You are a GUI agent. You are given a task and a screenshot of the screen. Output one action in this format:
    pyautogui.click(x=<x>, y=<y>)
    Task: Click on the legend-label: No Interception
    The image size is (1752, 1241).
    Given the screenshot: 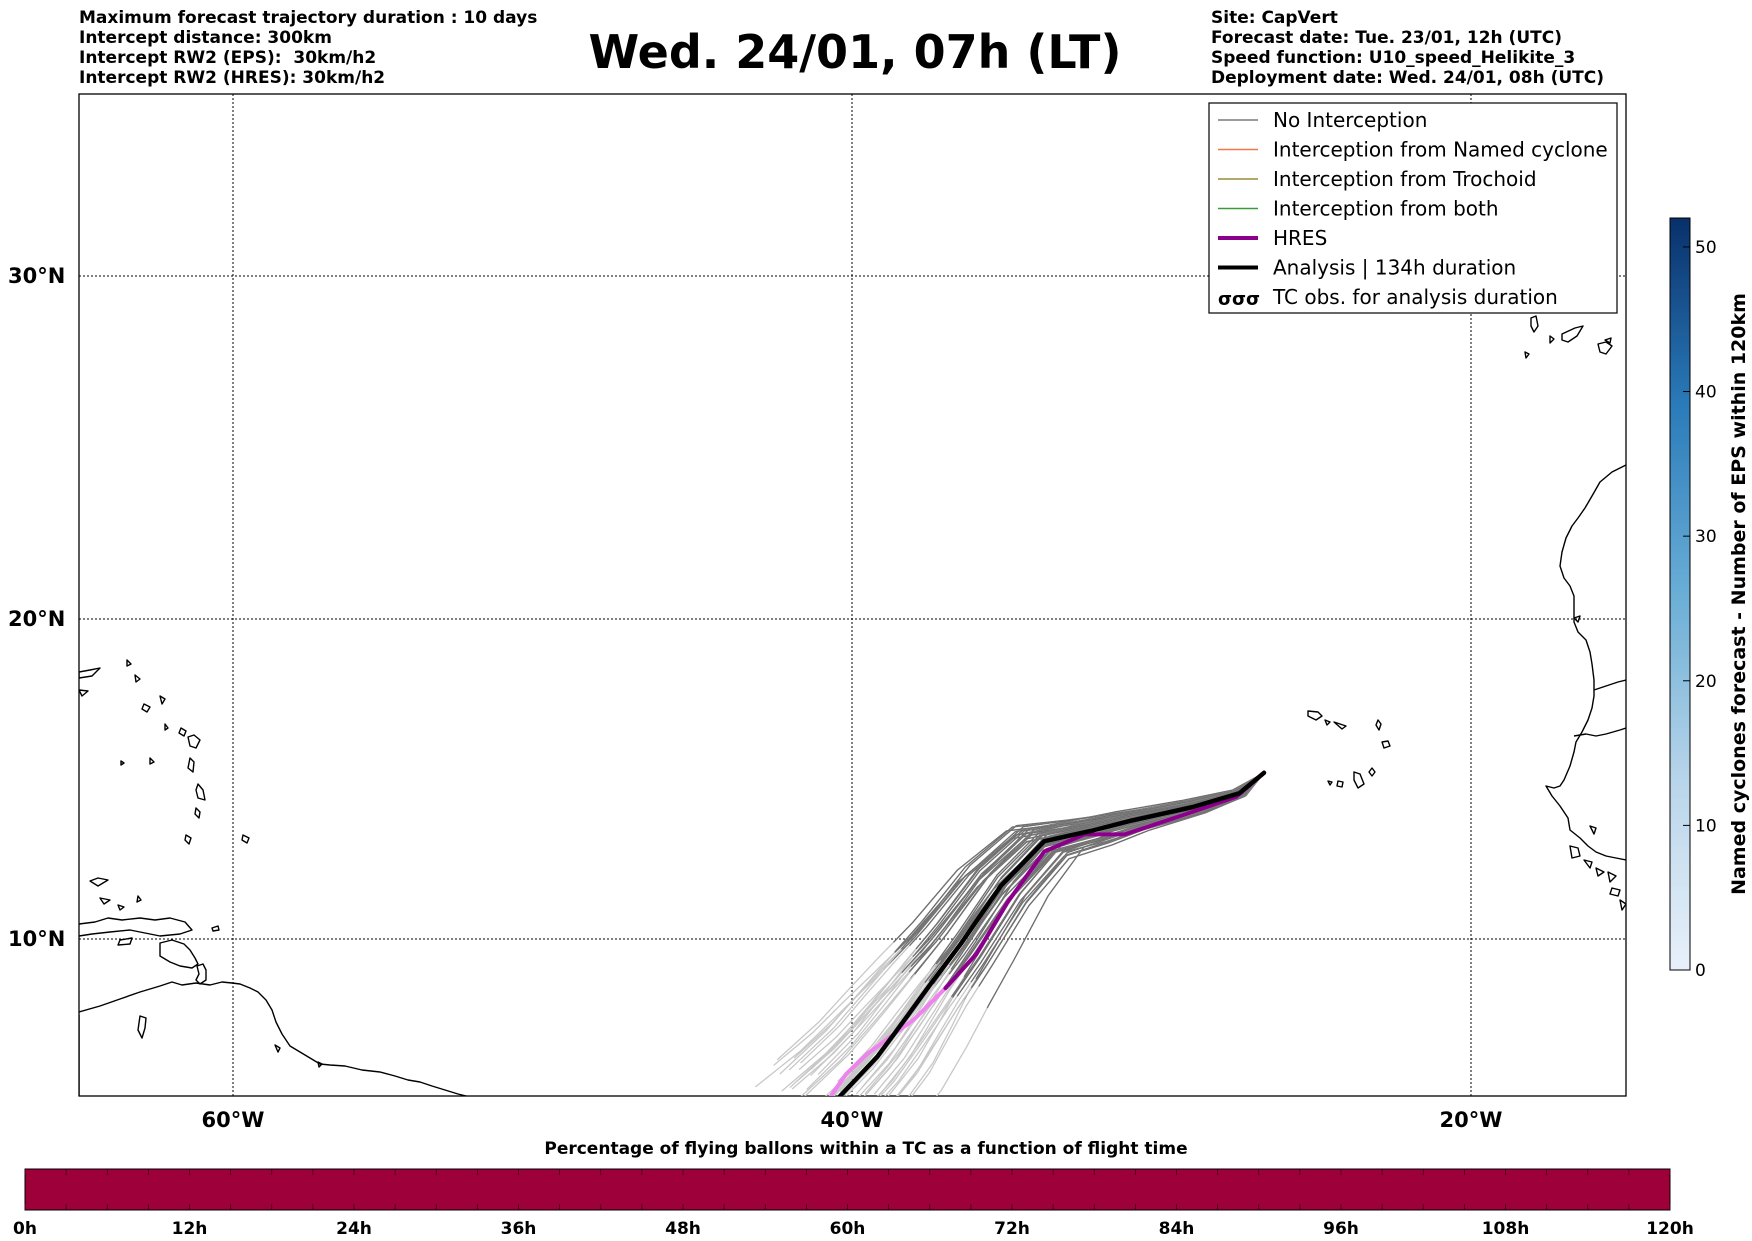 What is the action you would take?
    pyautogui.click(x=1350, y=120)
    